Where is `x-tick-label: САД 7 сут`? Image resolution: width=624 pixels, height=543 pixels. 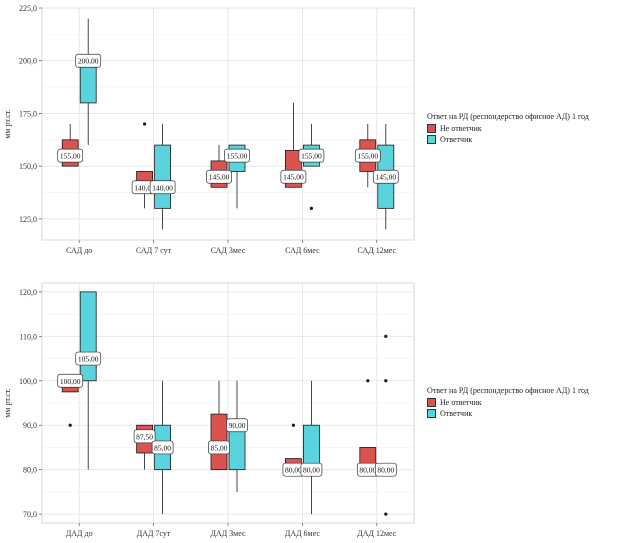
x-tick-label: САД 7 сут is located at coordinates (154, 250).